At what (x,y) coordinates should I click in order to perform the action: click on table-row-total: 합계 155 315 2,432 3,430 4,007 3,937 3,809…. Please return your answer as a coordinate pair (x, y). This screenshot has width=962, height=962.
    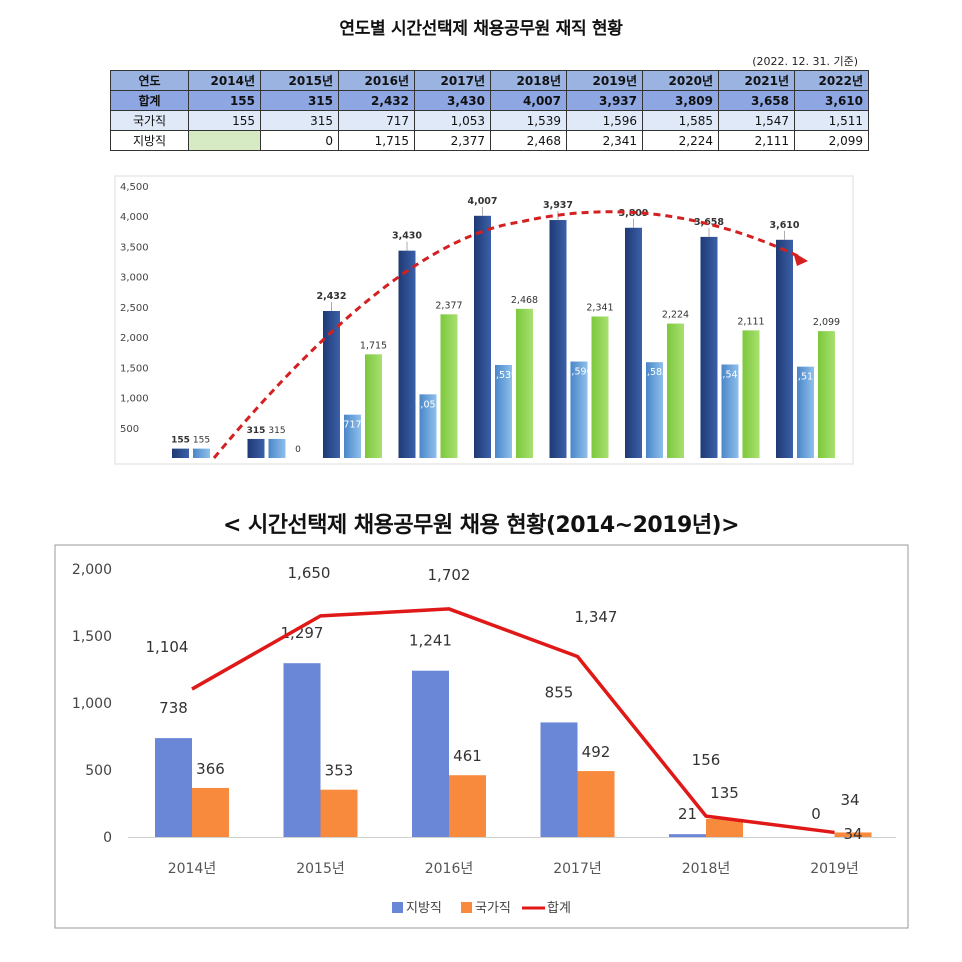
    Looking at the image, I should click on (489, 100).